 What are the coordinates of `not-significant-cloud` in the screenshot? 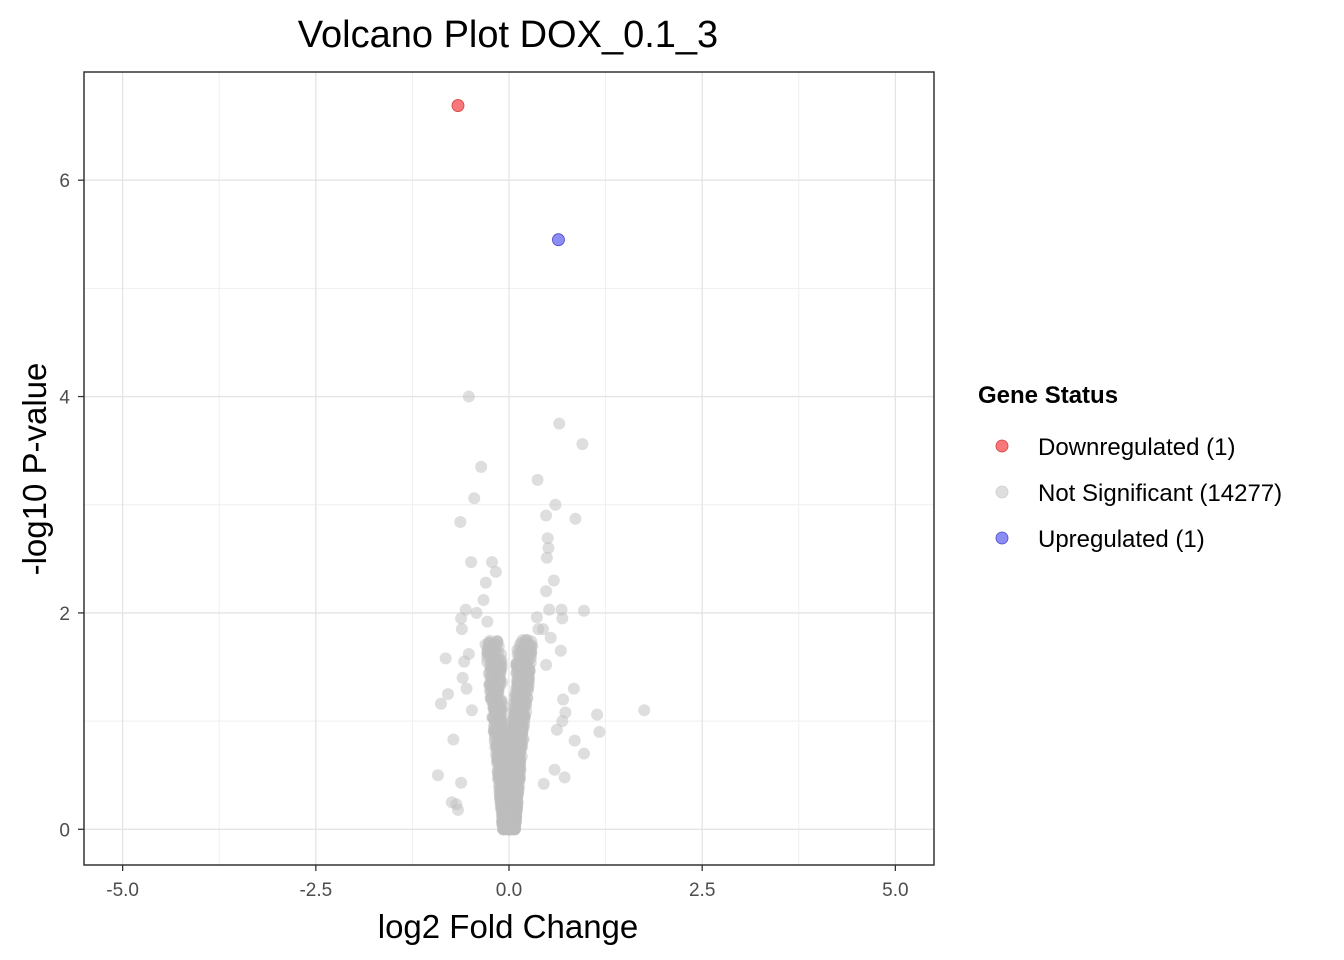 It's located at (509, 735).